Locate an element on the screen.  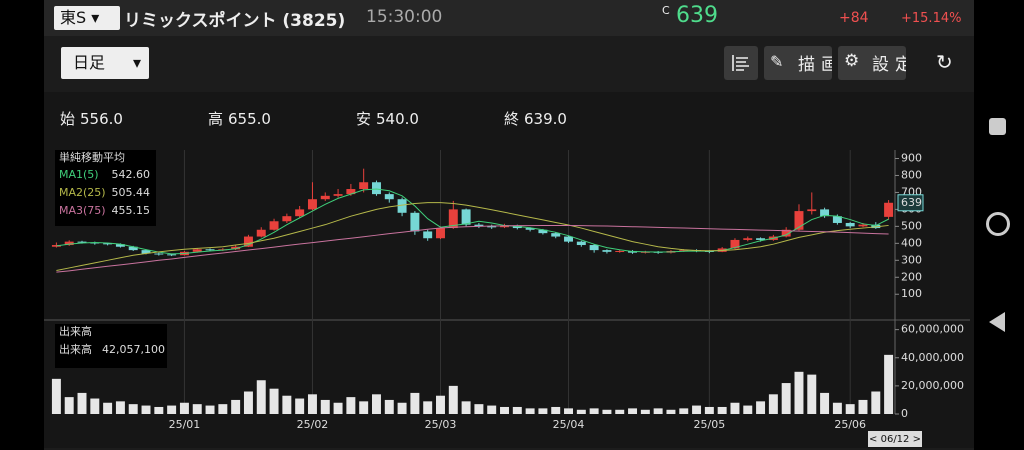
legend-name: MA3(75) is located at coordinates (82, 210).